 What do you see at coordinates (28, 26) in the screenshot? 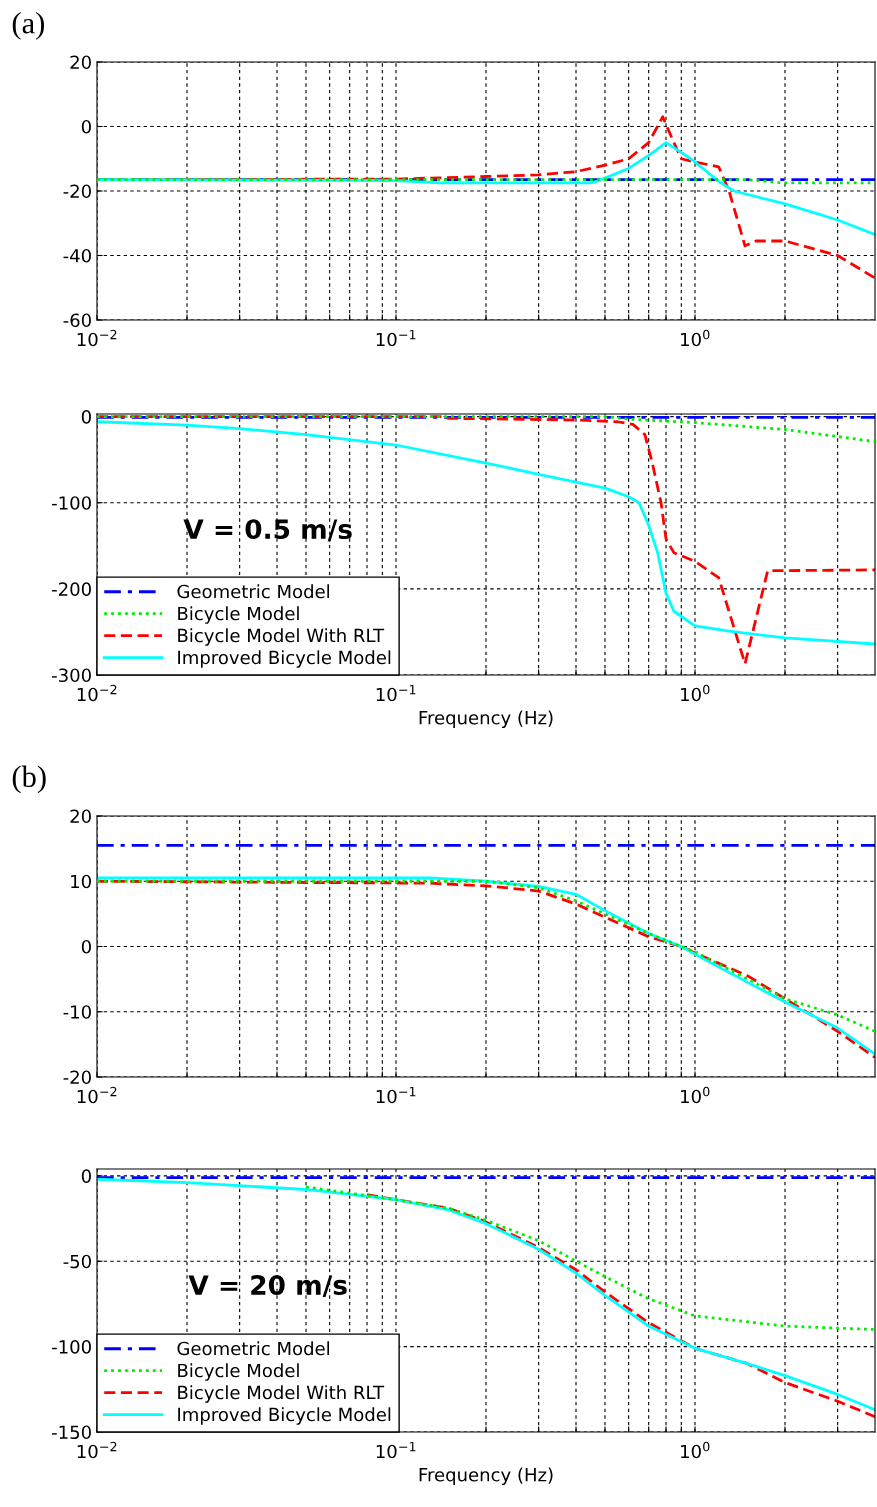
I see `text: (a)` at bounding box center [28, 26].